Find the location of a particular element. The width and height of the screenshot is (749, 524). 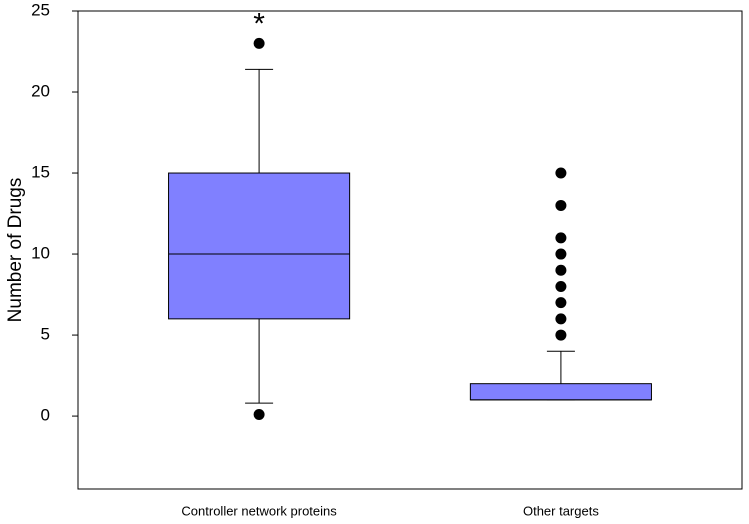

y-tick-label: 0 is located at coordinates (45, 415).